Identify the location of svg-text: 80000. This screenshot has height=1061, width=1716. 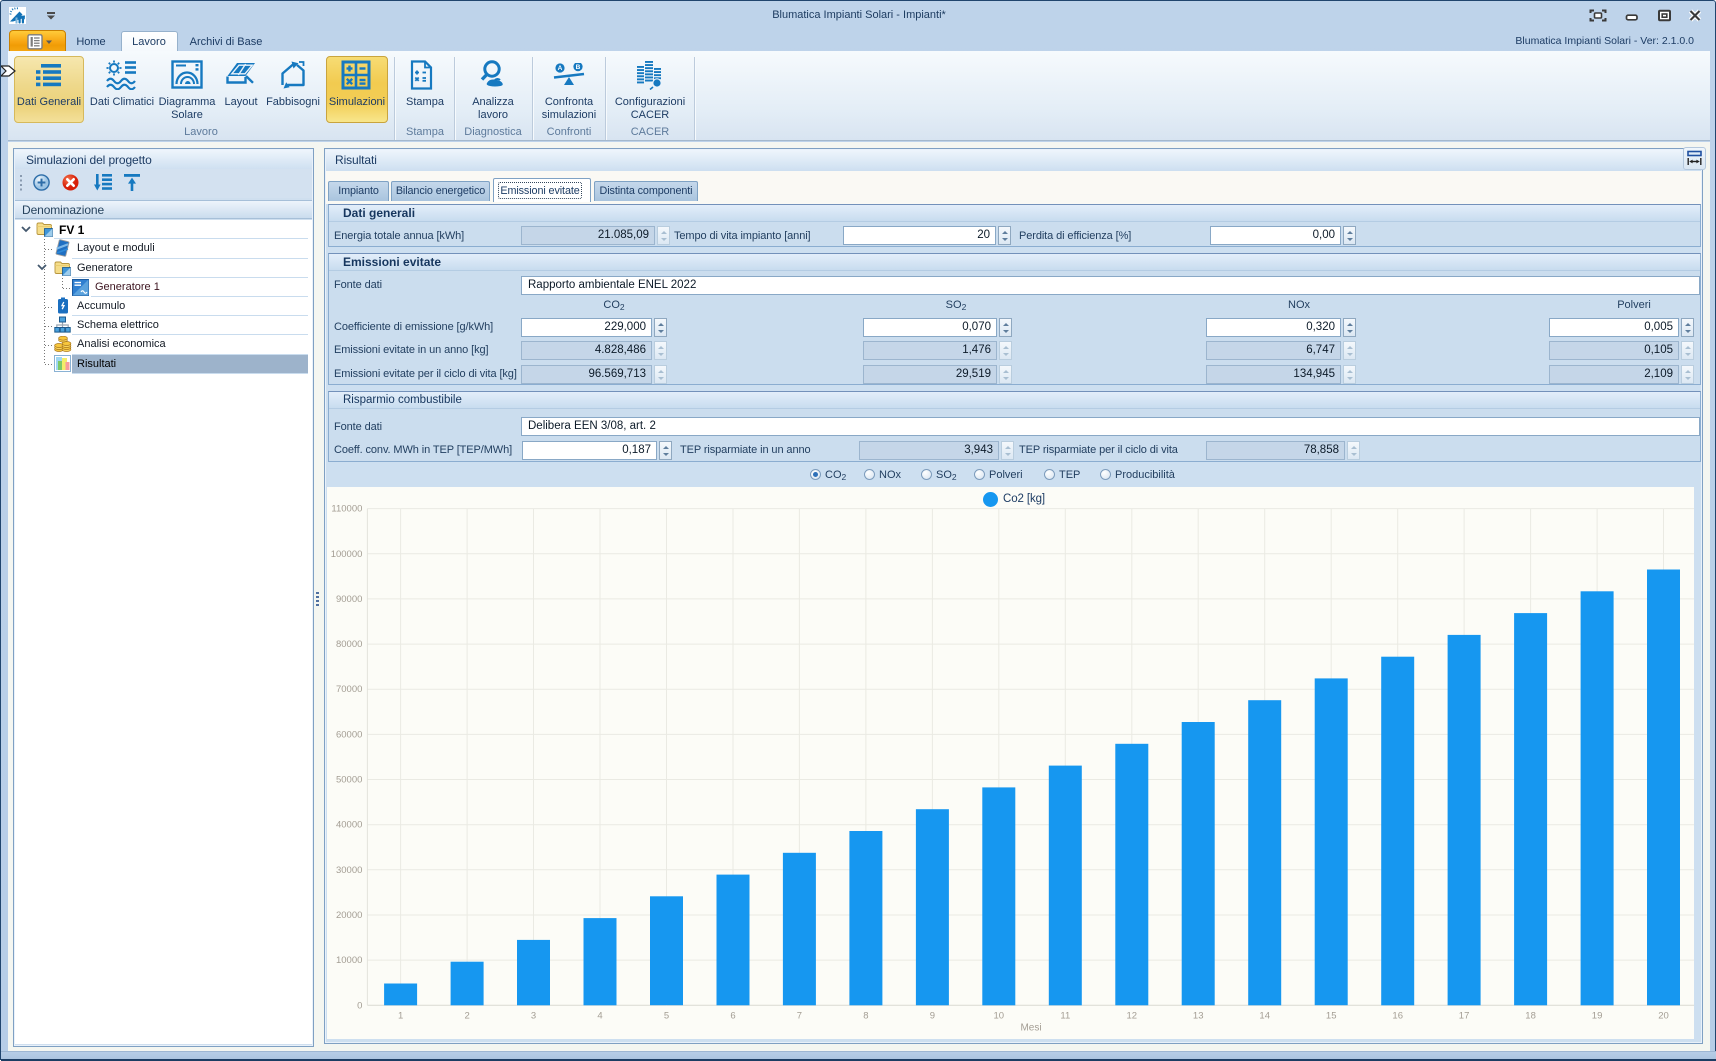
(349, 644).